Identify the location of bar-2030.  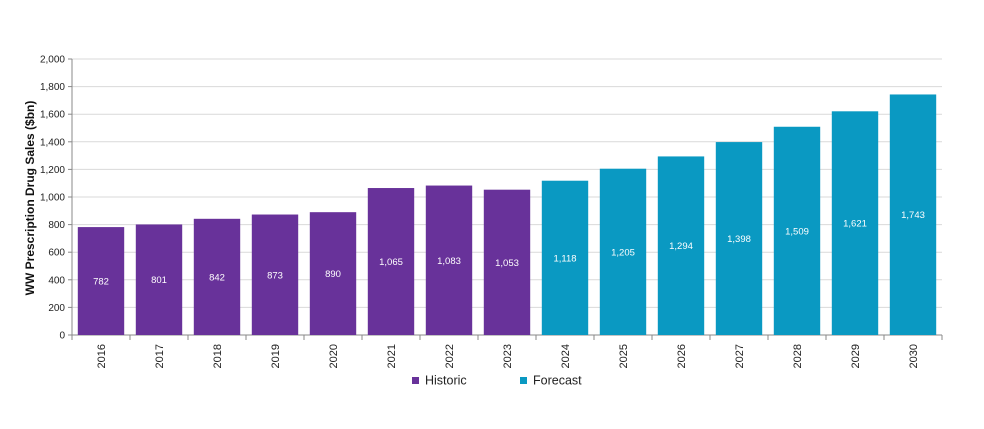
(913, 214).